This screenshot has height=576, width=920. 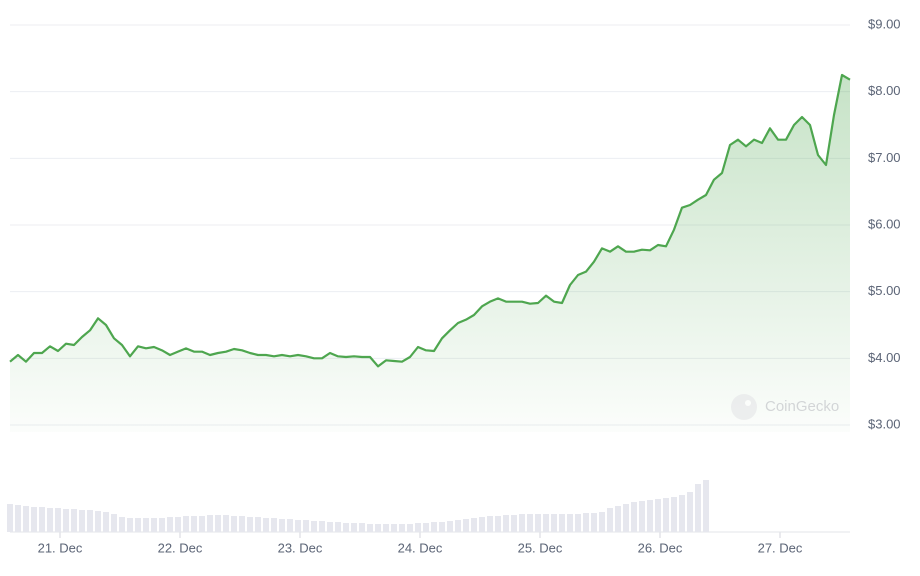 I want to click on x-tick-label: 26. Dec, so click(x=660, y=547).